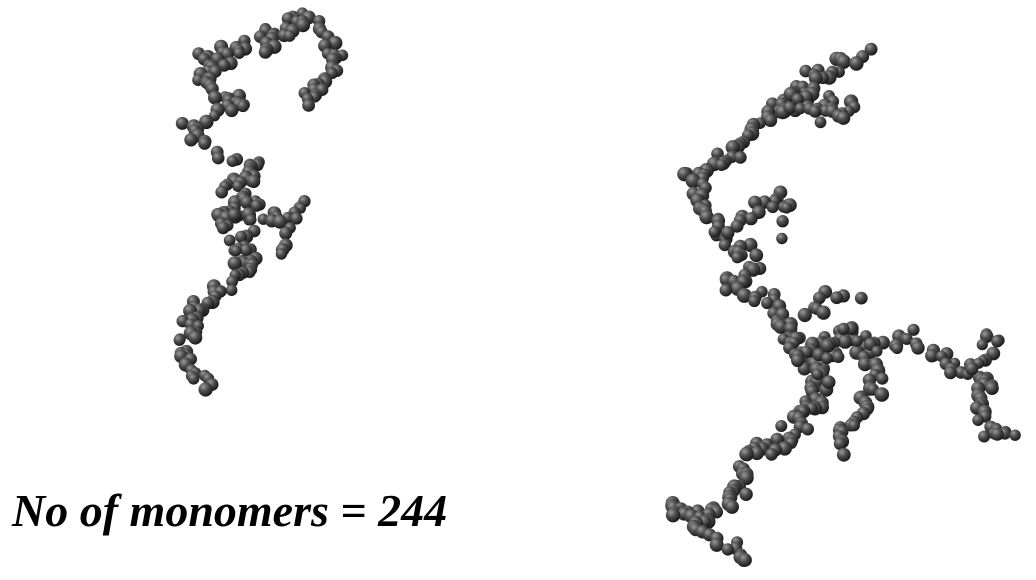 This screenshot has height=580, width=1036. I want to click on left-aggregate-cluster, so click(261, 202).